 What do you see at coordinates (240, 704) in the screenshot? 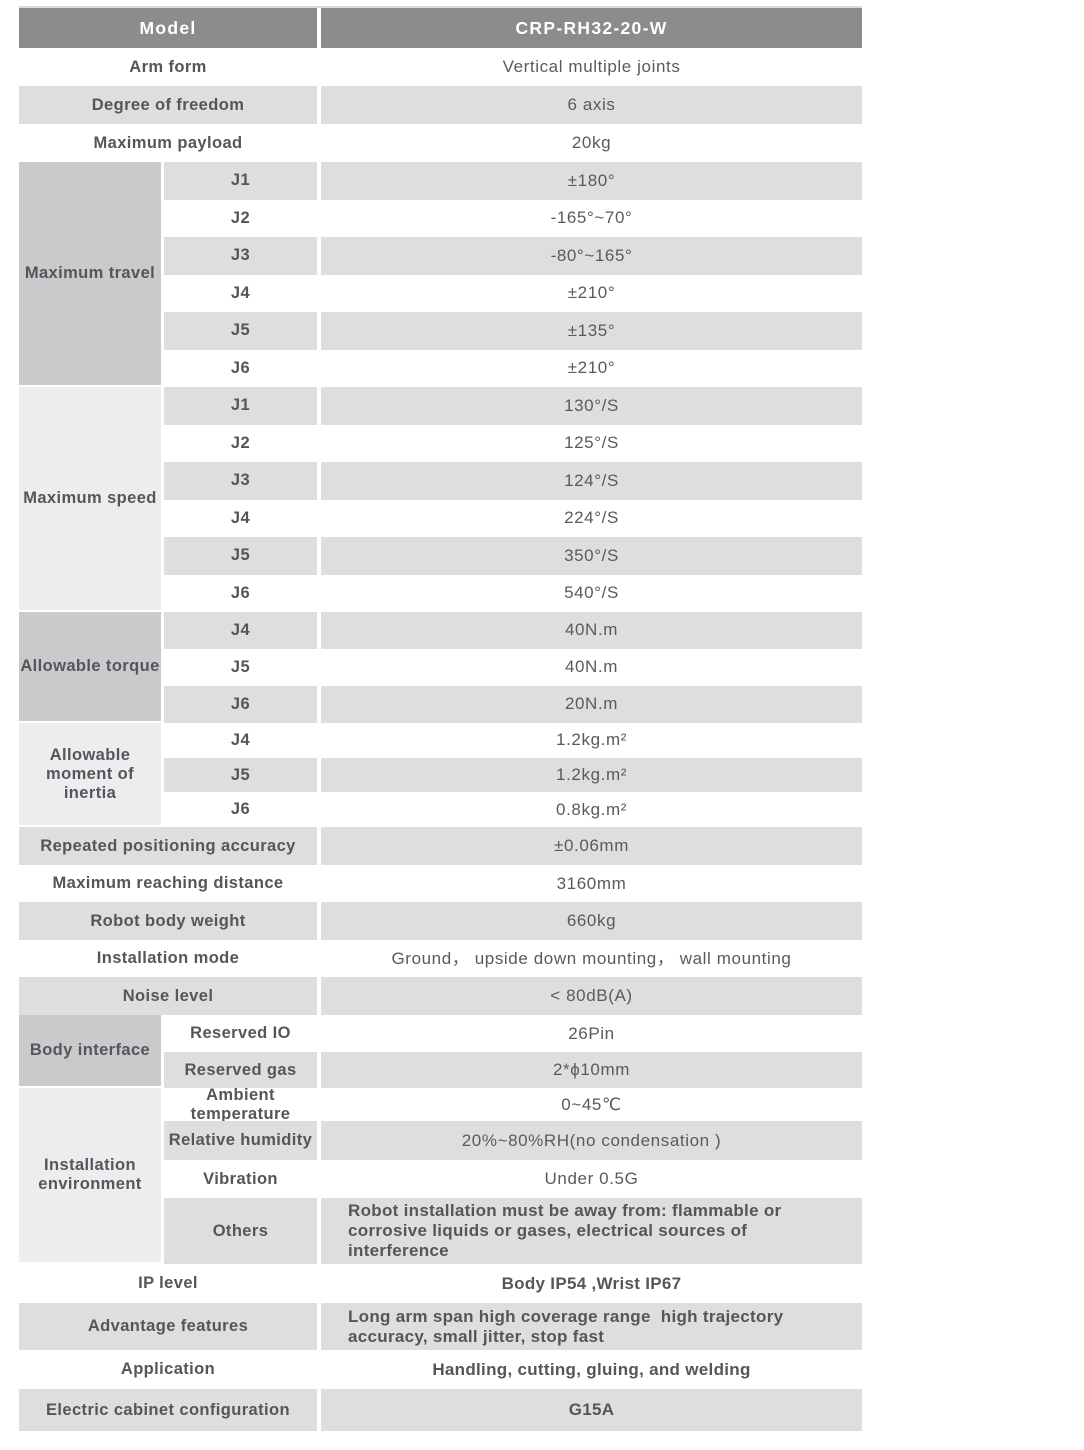
I see `torque-j6-key: J6` at bounding box center [240, 704].